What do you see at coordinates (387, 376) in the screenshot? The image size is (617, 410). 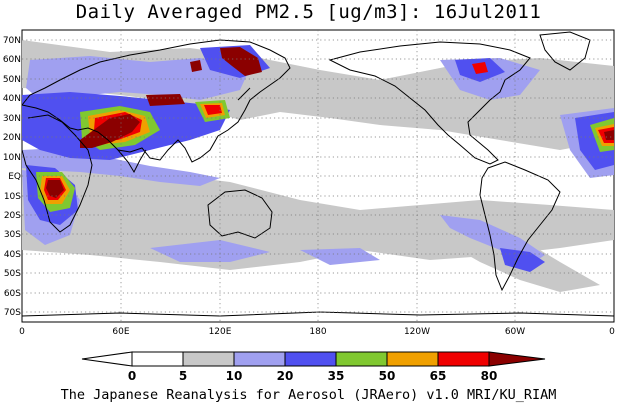 I see `colorbar-level-label: 50` at bounding box center [387, 376].